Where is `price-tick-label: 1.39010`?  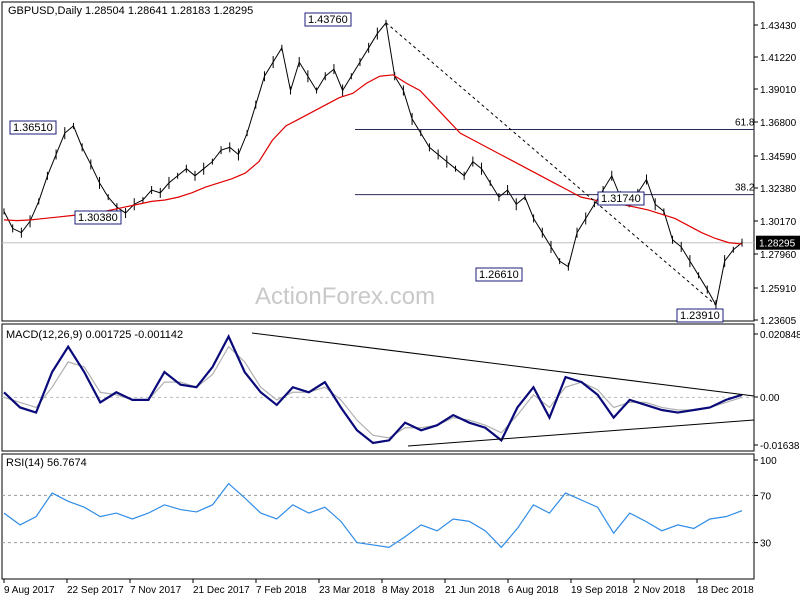
price-tick-label: 1.39010 is located at coordinates (778, 90).